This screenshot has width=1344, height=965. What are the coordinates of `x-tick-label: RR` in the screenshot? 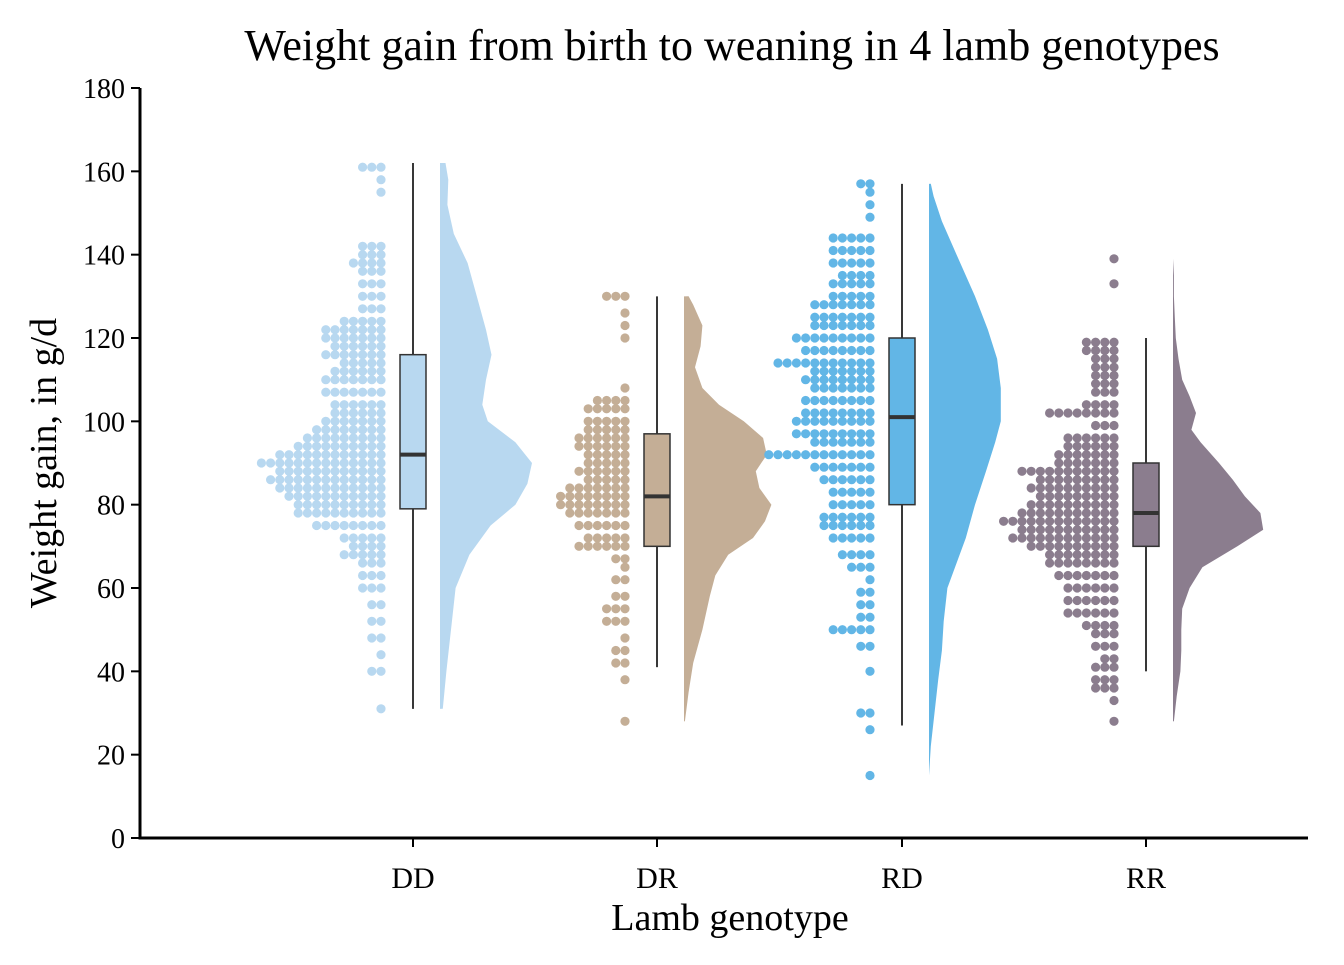 It's located at (1146, 878).